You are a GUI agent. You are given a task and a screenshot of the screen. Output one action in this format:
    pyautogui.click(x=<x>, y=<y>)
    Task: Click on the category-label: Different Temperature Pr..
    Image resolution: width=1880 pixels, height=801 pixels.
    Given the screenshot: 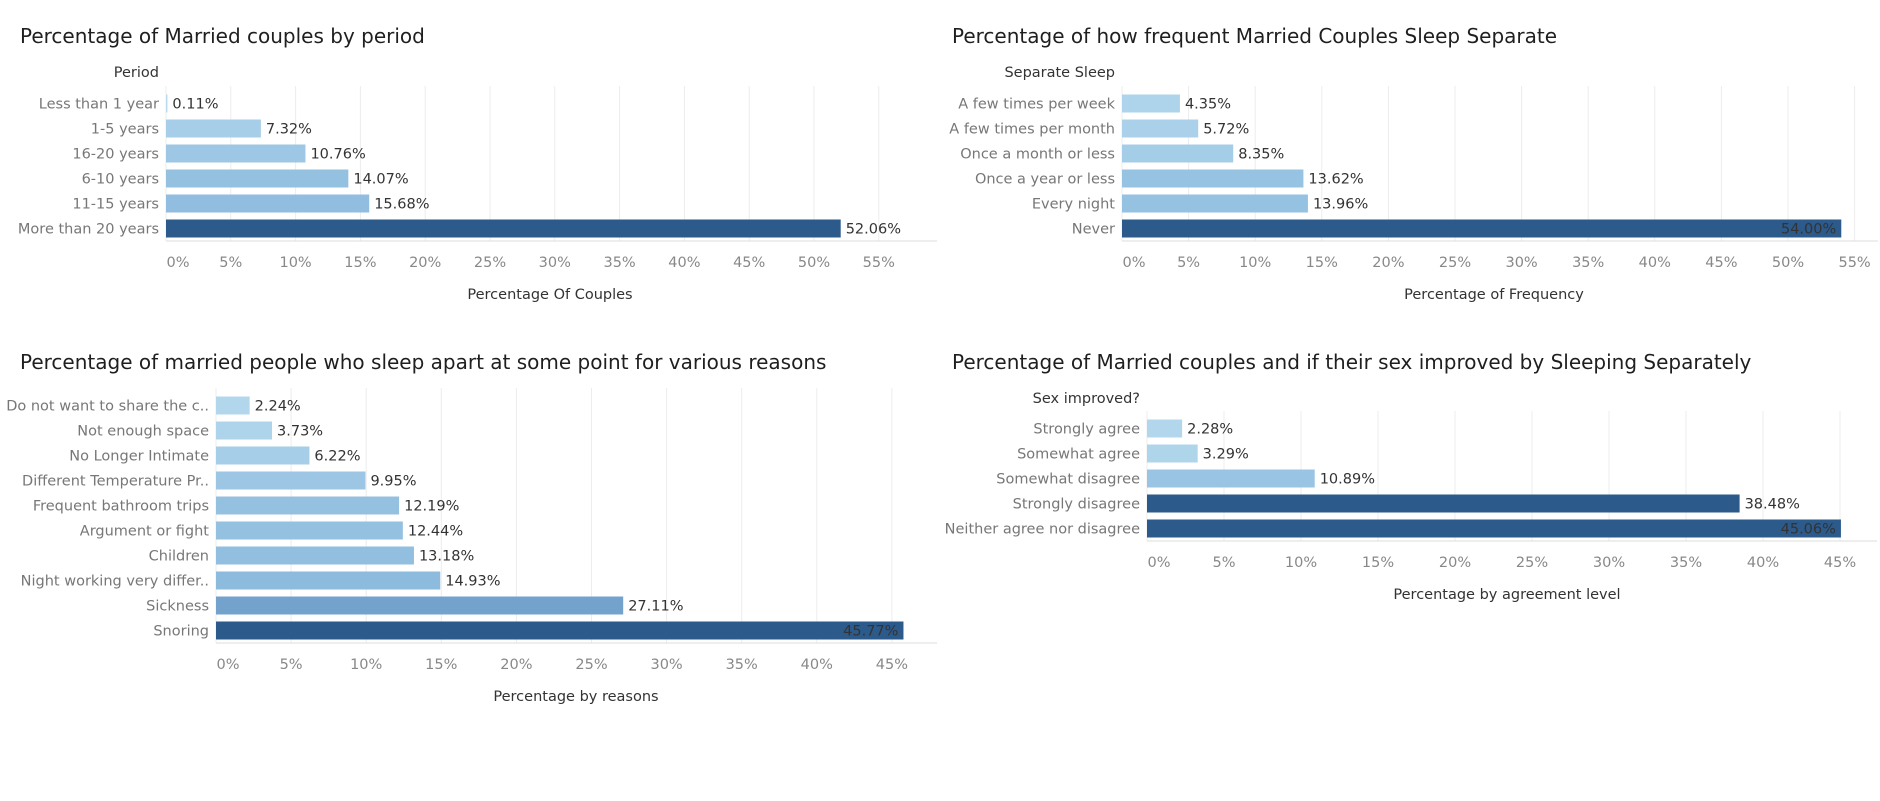 What is the action you would take?
    pyautogui.click(x=115, y=482)
    